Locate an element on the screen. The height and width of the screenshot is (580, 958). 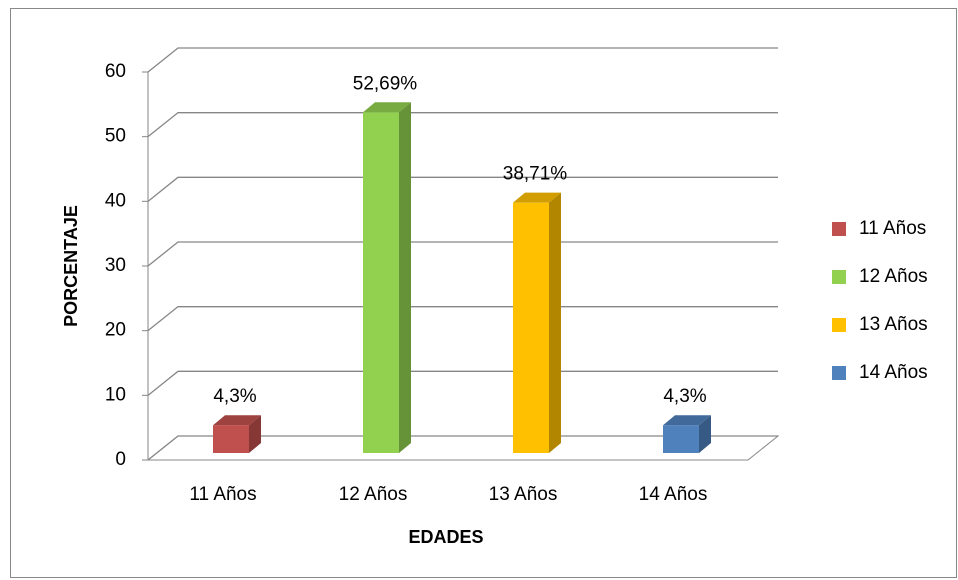
legend-label: 13 Años is located at coordinates (893, 324).